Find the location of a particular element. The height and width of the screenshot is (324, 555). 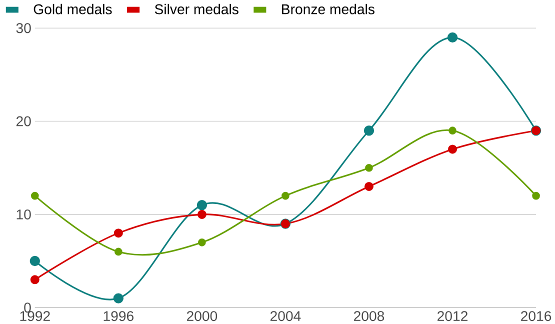

legend-label: Gold medals is located at coordinates (73, 9).